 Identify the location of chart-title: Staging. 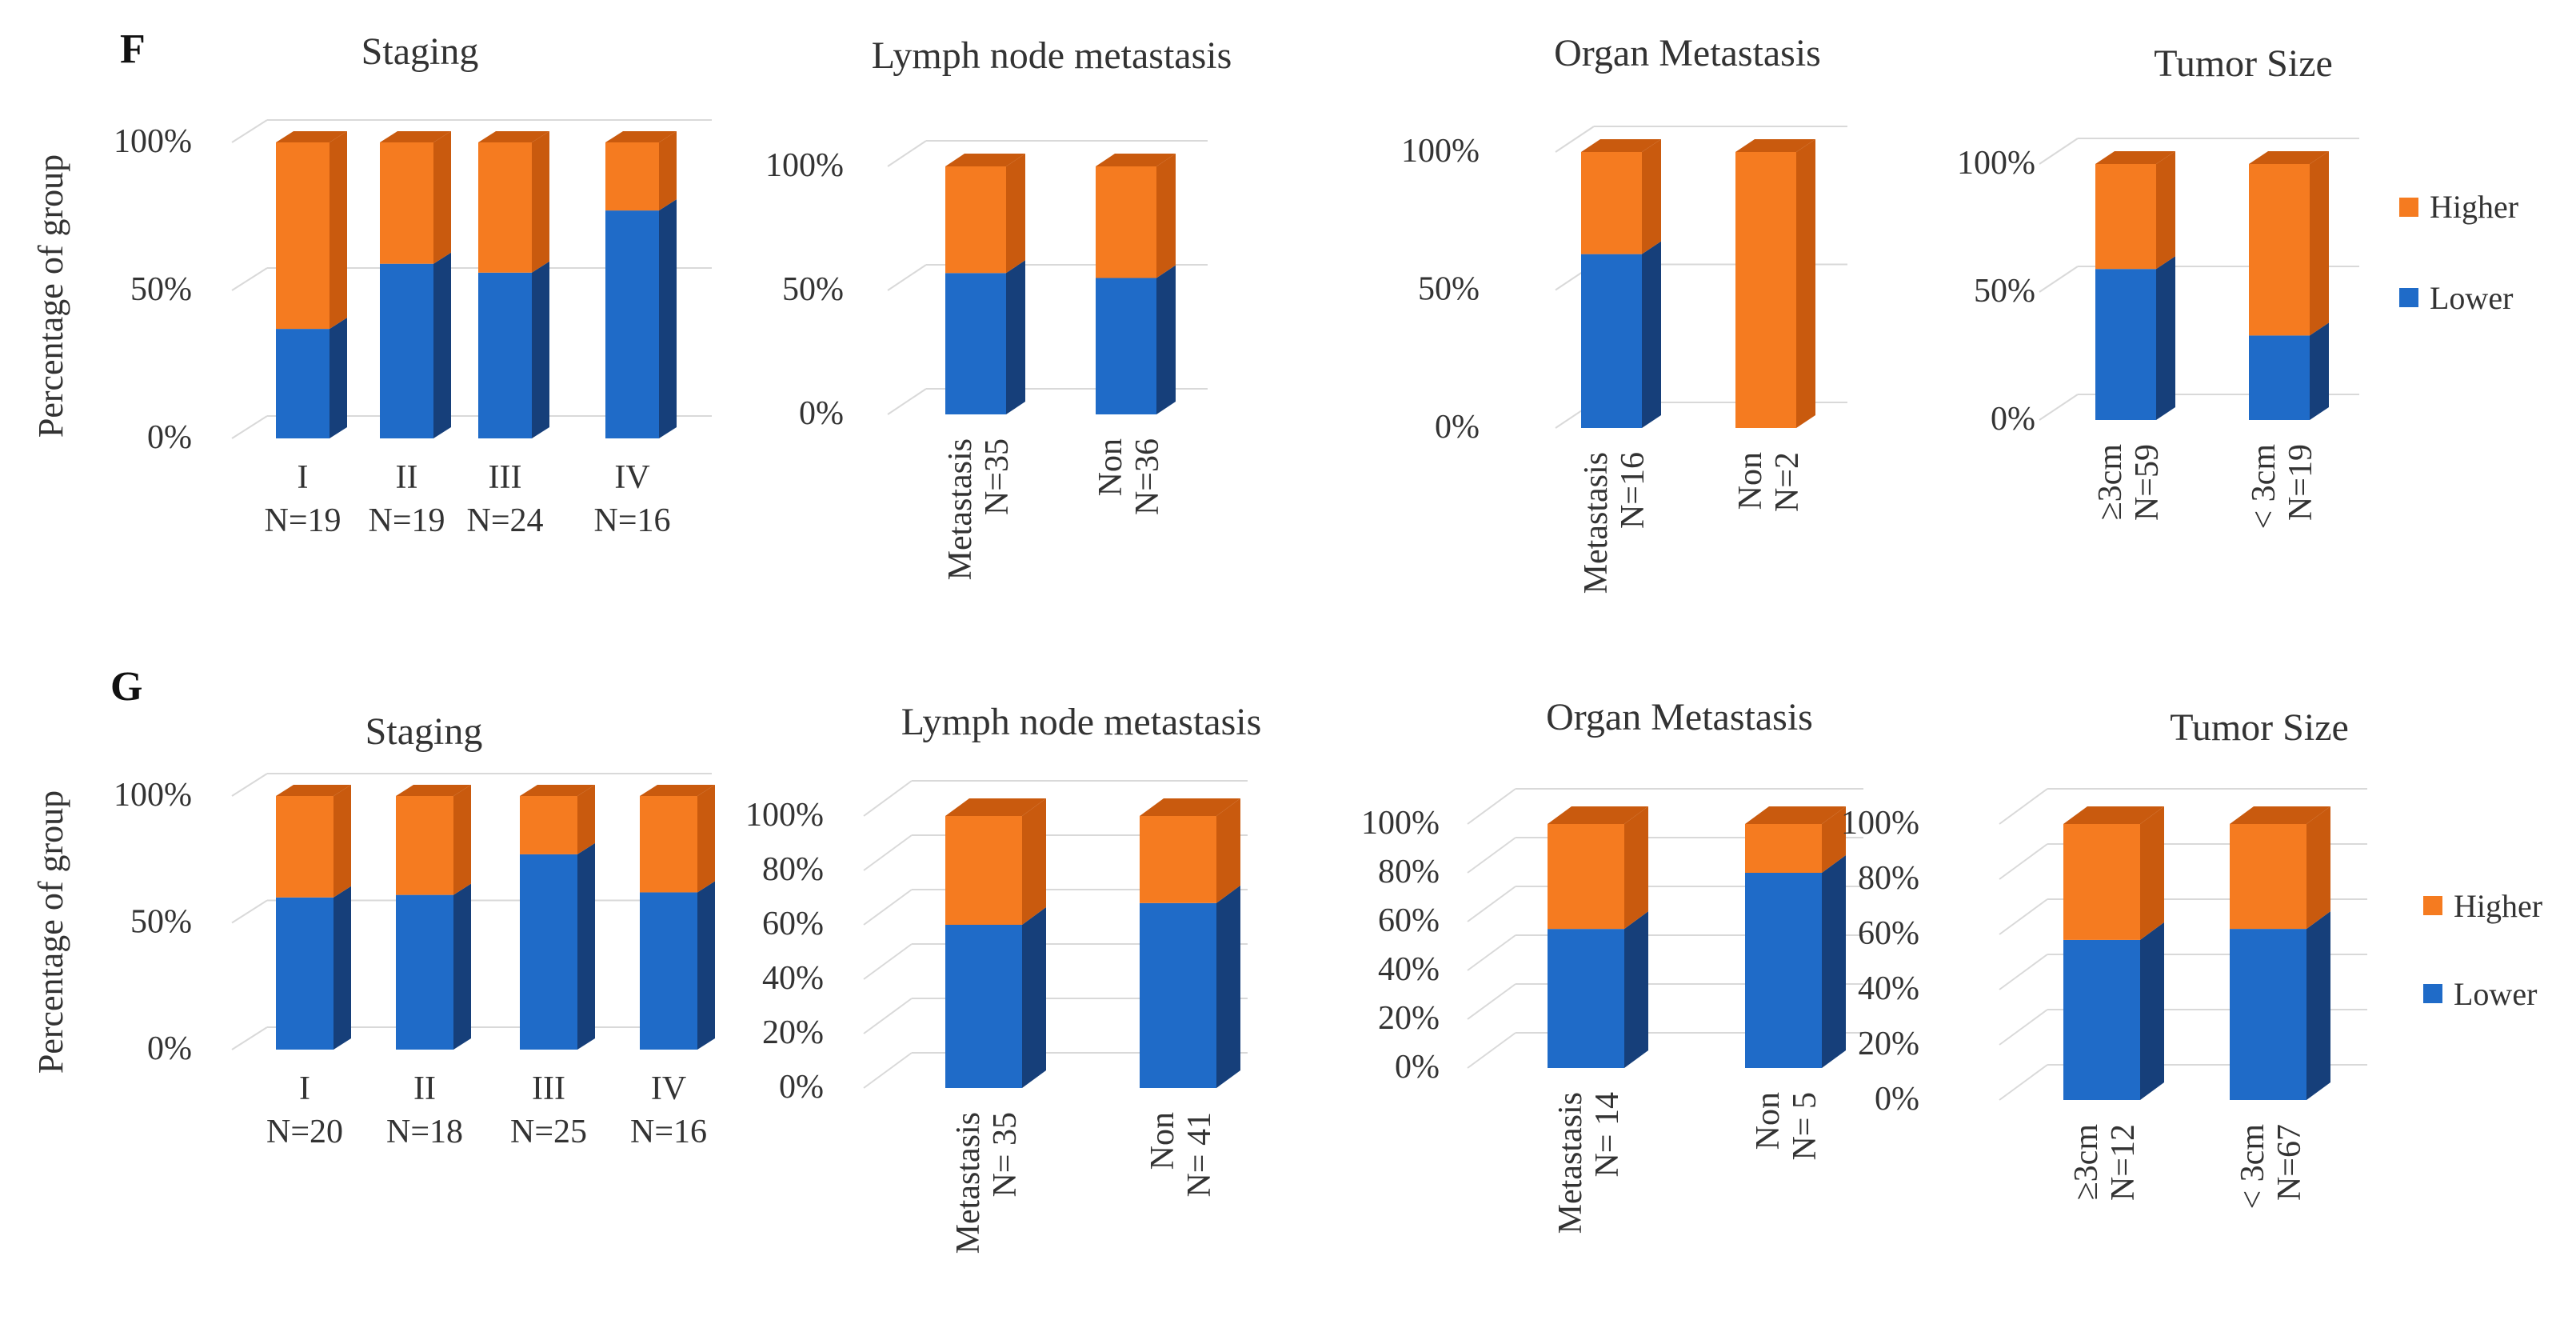
(420, 51).